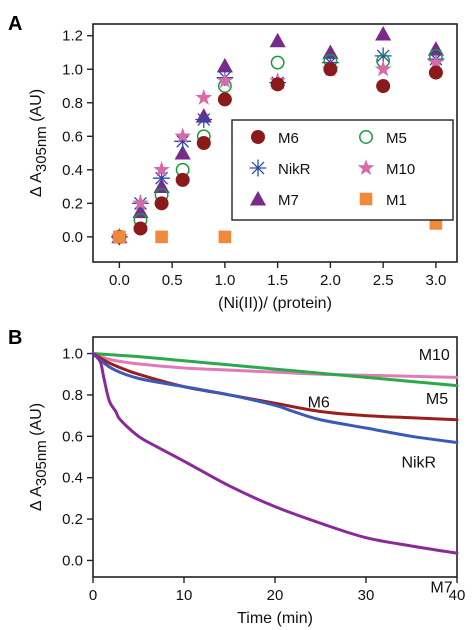  I want to click on legend-marker-nikr, so click(258, 168).